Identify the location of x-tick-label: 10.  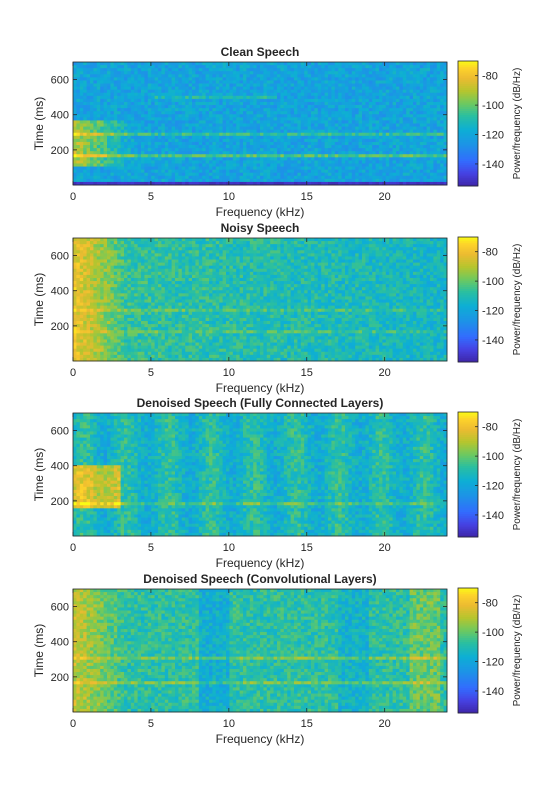
(229, 197).